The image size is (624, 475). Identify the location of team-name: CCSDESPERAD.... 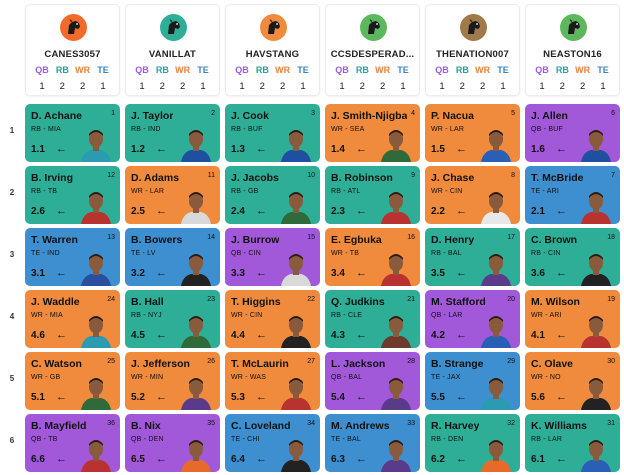
(372, 54).